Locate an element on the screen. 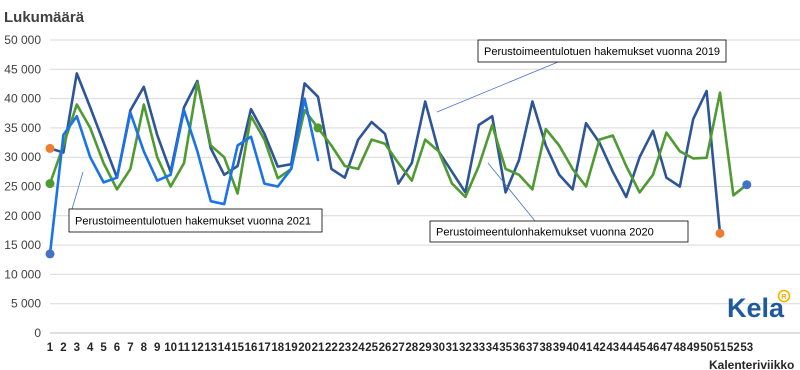 This screenshot has width=800, height=370. x-tick-label: 42 is located at coordinates (599, 348).